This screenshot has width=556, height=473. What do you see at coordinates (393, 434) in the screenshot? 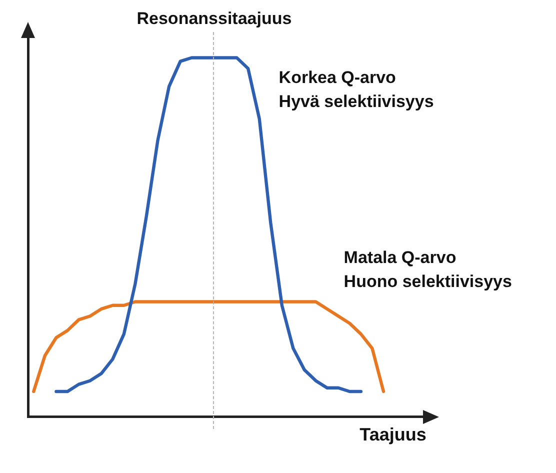
I see `x-axis-title: Taajuus` at bounding box center [393, 434].